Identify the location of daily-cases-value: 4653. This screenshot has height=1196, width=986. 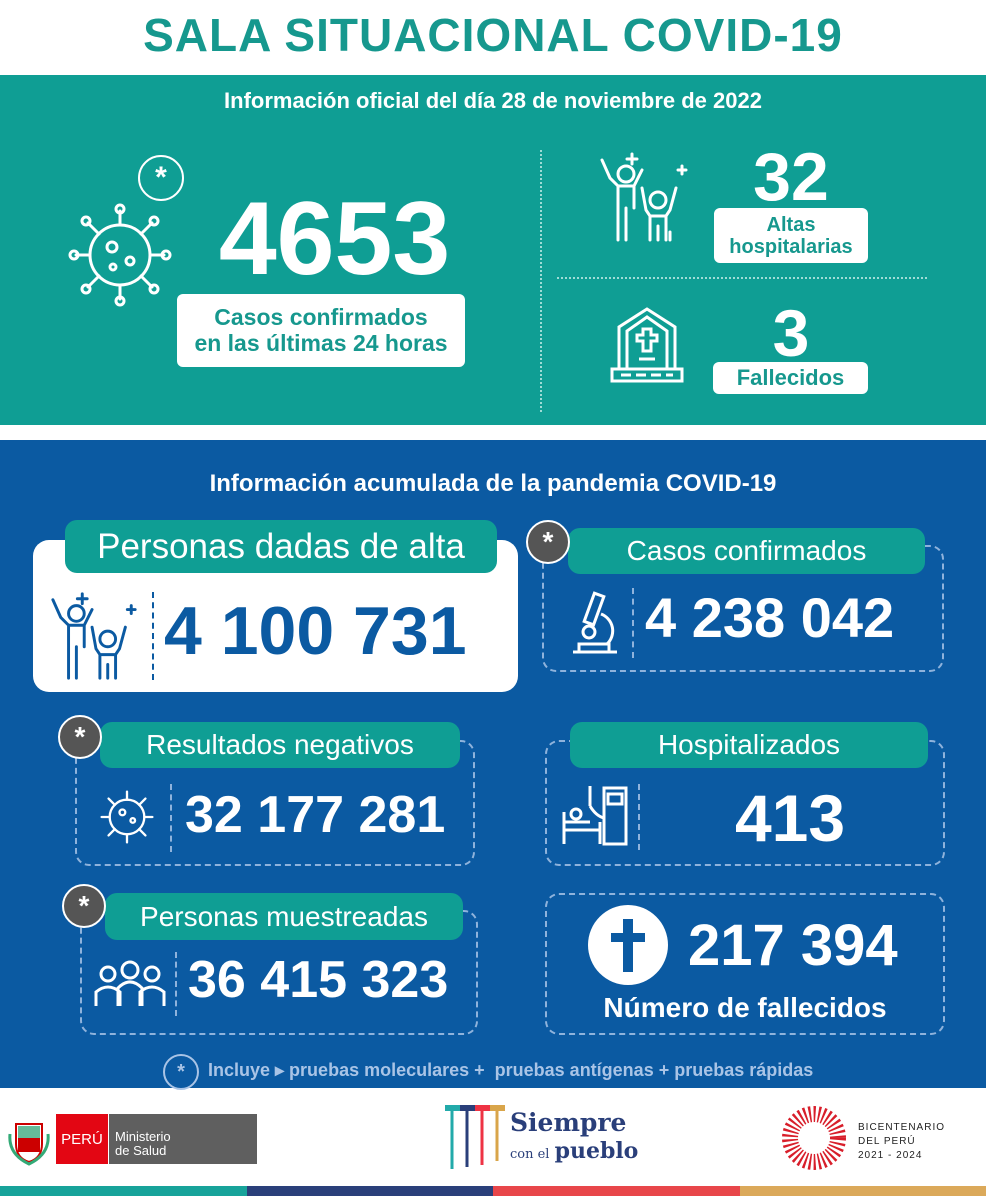
(334, 239).